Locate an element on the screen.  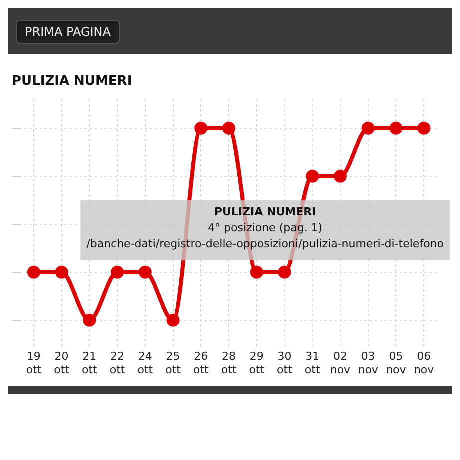
x-tick-label: 20 ott is located at coordinates (62, 363).